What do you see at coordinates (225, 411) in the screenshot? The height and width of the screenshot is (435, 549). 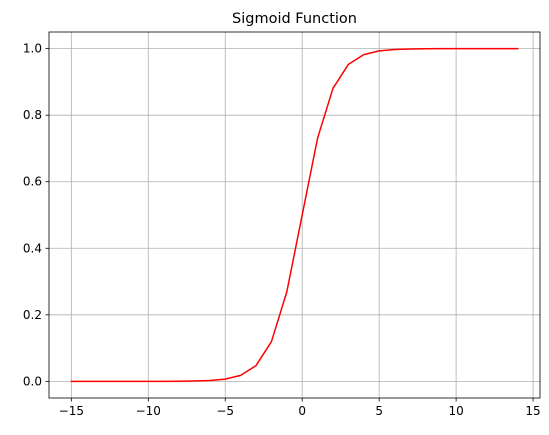 I see `x-tick-label: −5` at bounding box center [225, 411].